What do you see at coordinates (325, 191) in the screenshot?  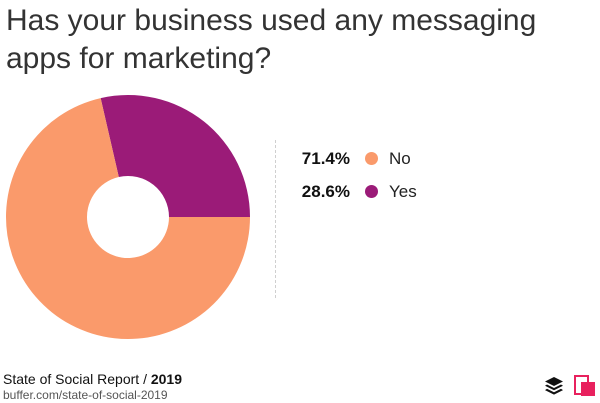 I see `legend-value-yes: 28.6%` at bounding box center [325, 191].